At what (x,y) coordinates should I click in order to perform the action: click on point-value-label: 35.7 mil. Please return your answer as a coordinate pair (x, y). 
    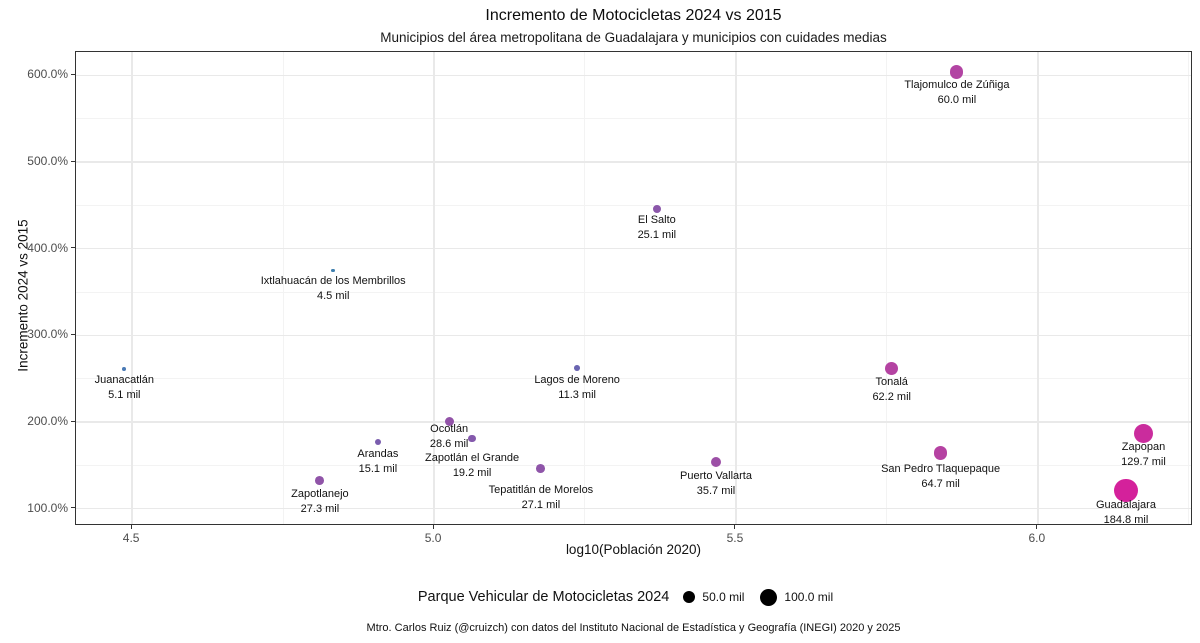
    Looking at the image, I should click on (716, 490).